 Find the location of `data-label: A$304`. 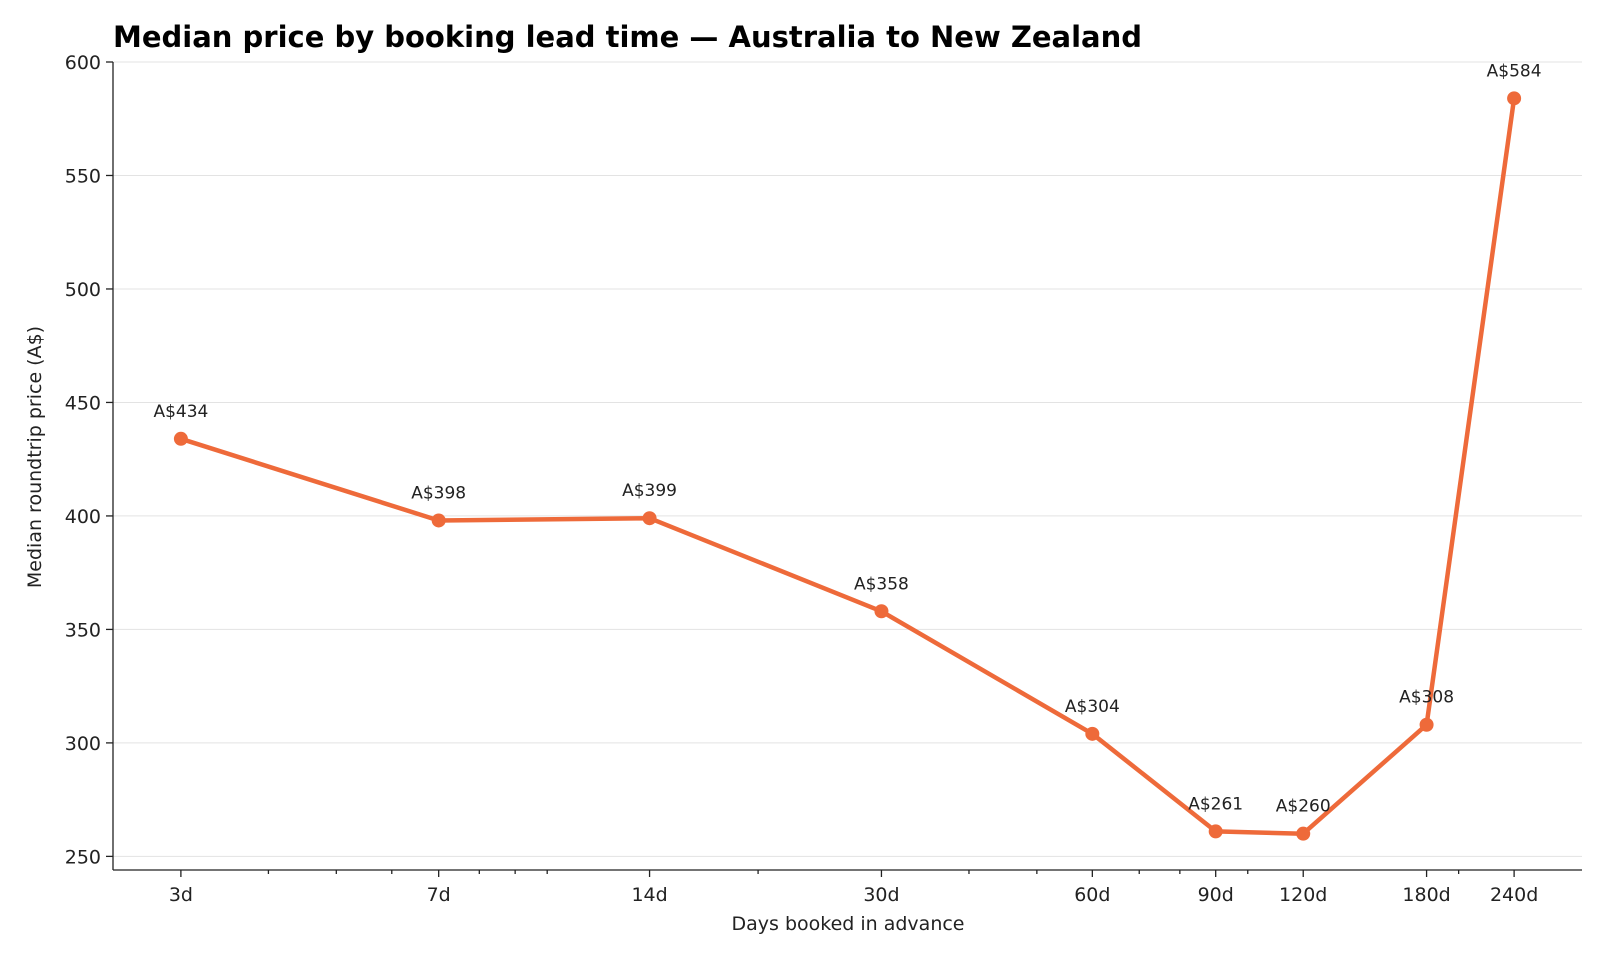

data-label: A$304 is located at coordinates (1092, 707).